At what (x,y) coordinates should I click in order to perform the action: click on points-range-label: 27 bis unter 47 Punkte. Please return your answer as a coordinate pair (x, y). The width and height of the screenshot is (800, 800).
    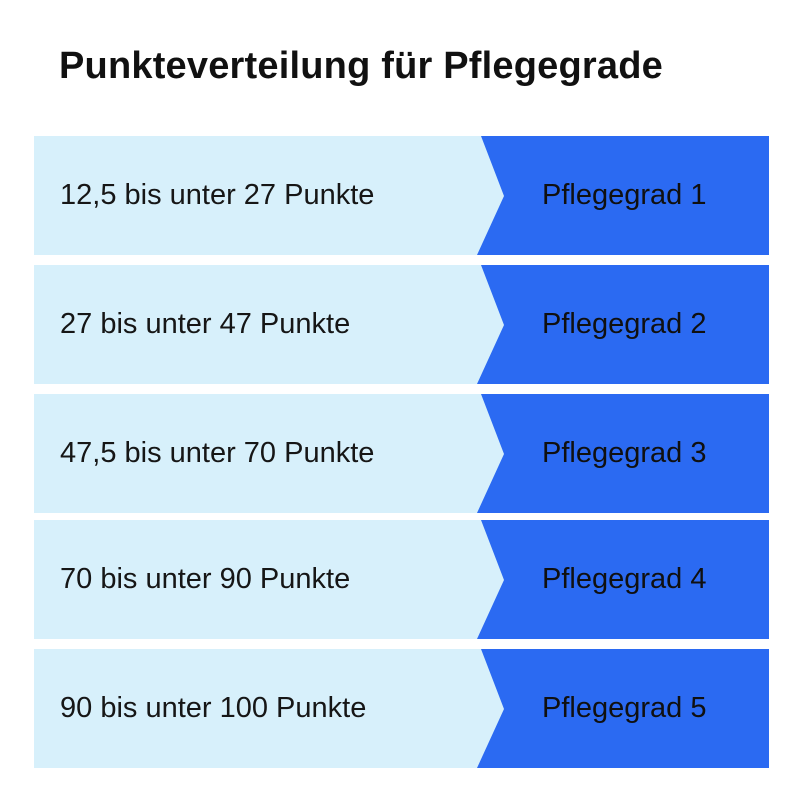
    Looking at the image, I should click on (205, 324).